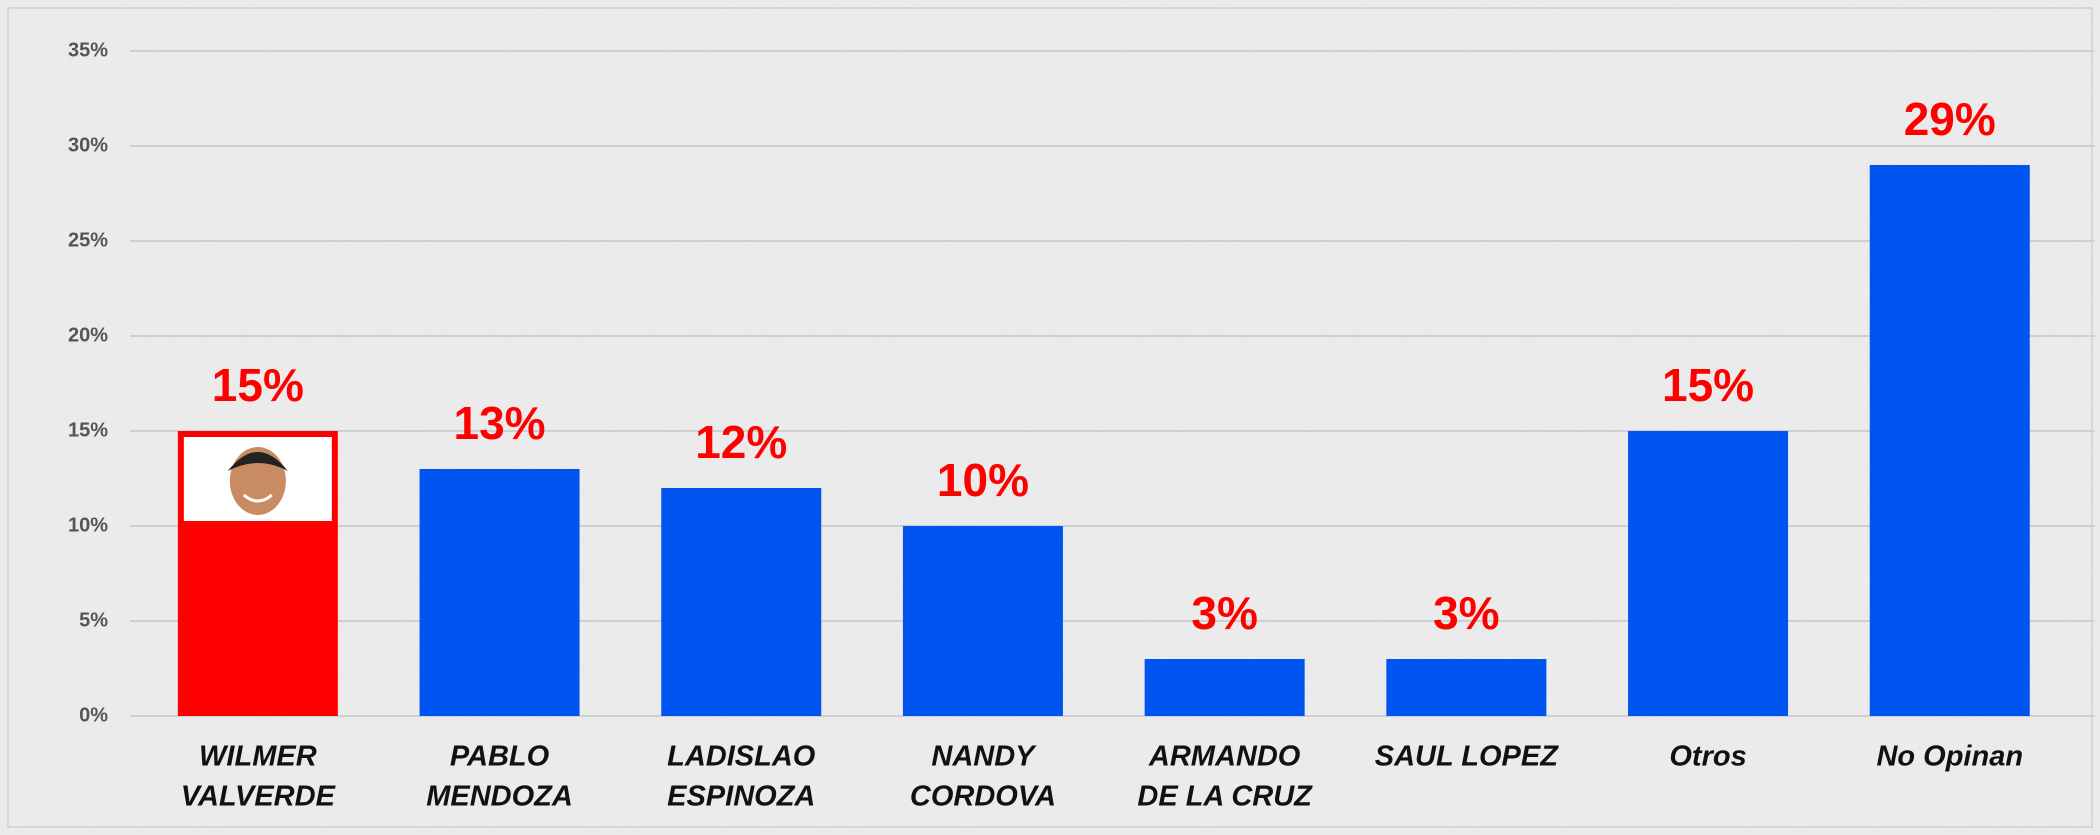 This screenshot has height=835, width=2100. I want to click on x-tick-label: DE LA CRUZ, so click(1225, 797).